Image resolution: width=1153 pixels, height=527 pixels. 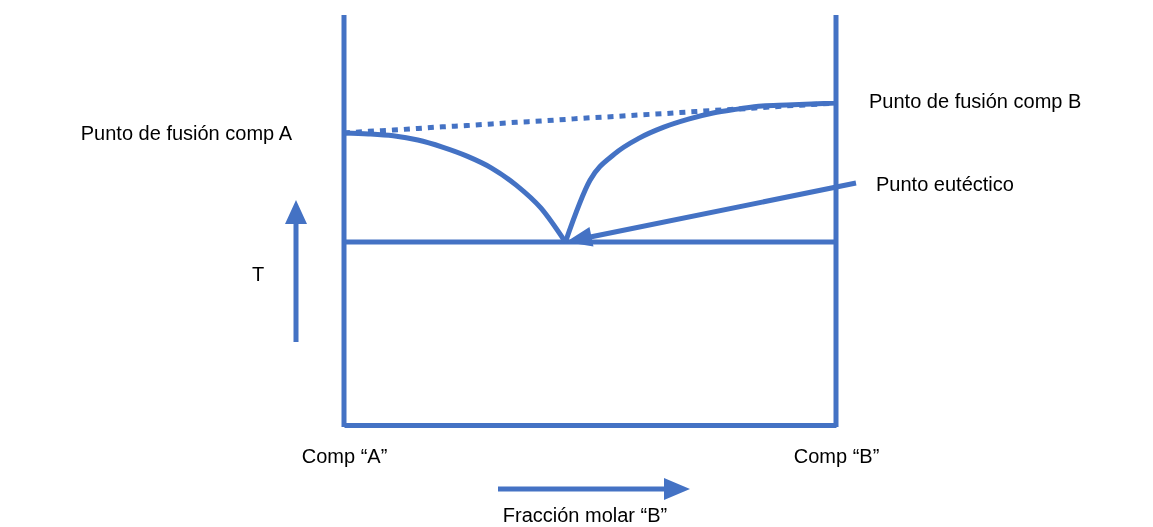 I want to click on text: Punto de fusión comp A, so click(x=186, y=133).